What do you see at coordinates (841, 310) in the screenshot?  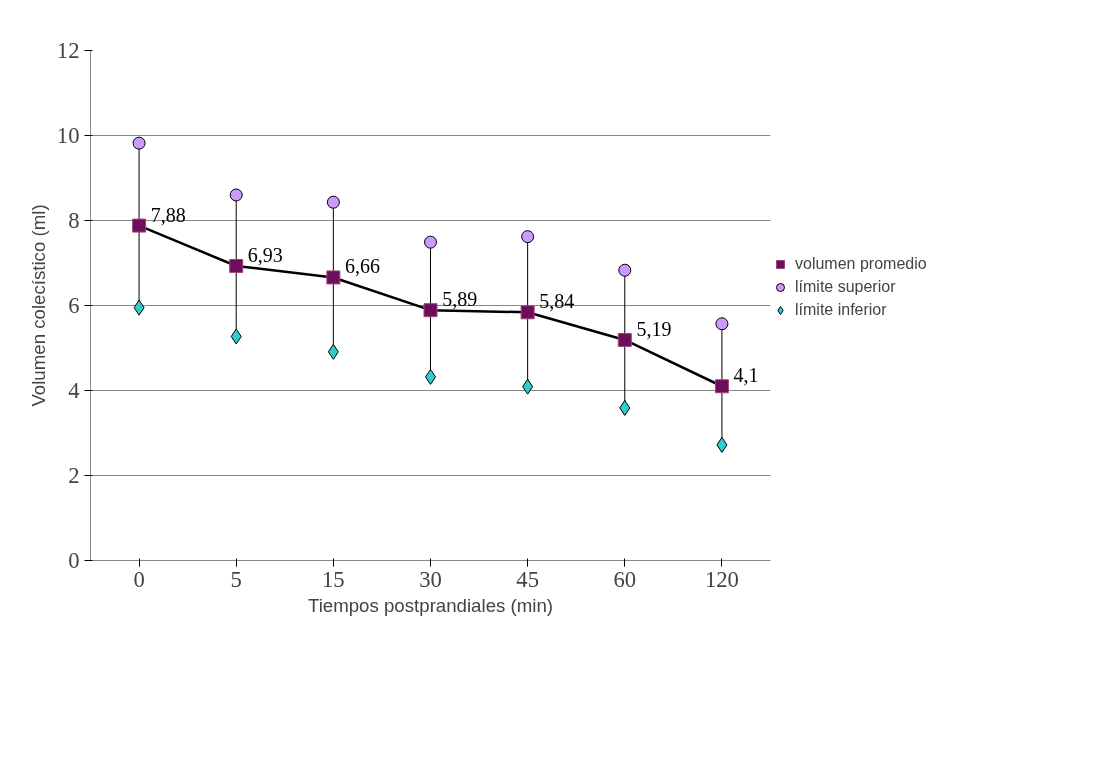 I see `legend-label: límite inferior` at bounding box center [841, 310].